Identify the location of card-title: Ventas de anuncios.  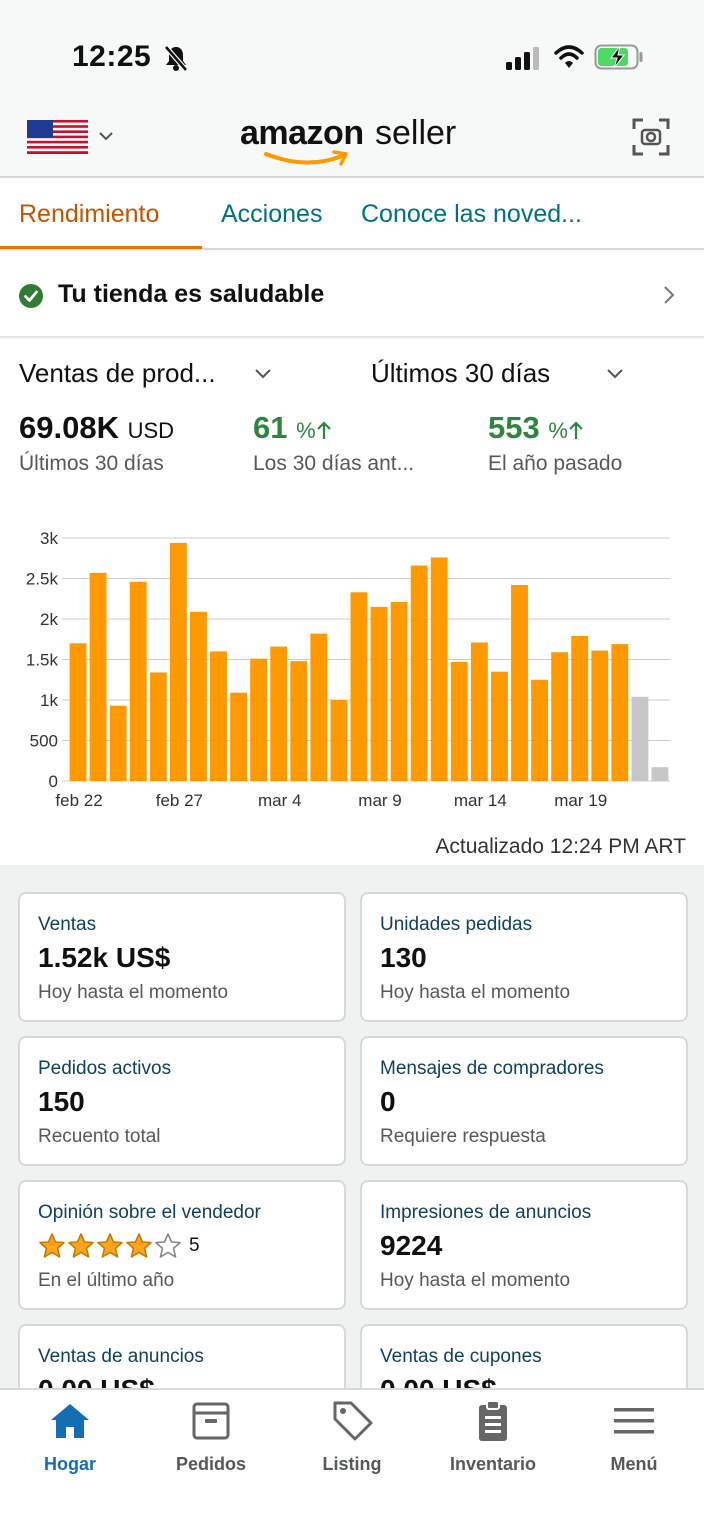
(121, 1356).